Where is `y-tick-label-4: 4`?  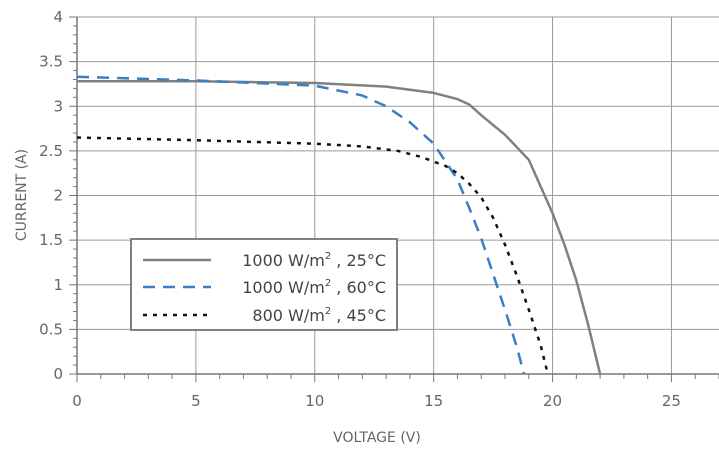 y-tick-label-4: 4 is located at coordinates (58, 17).